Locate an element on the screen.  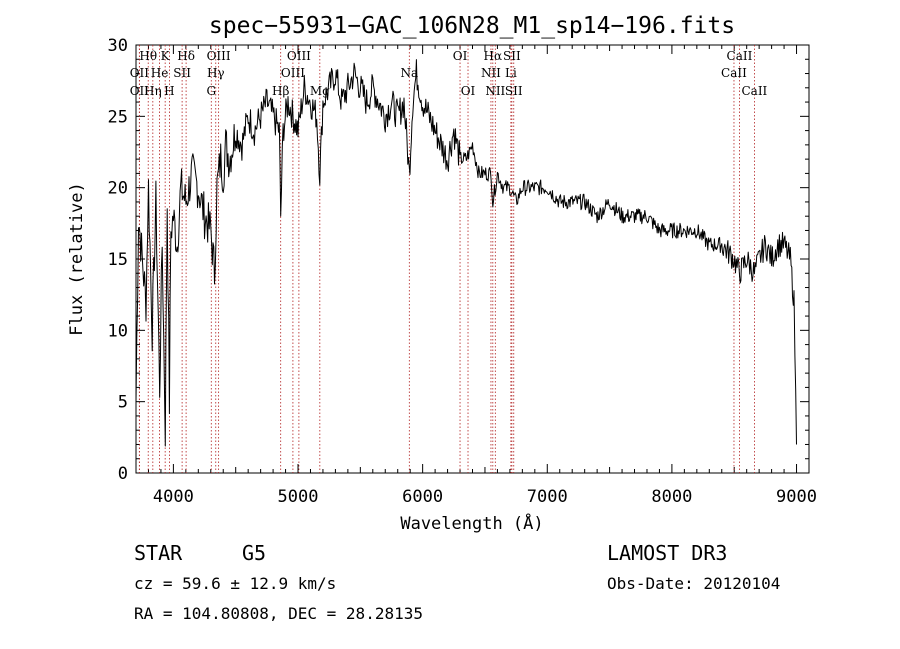
x-tick-label: 9000 is located at coordinates (796, 497).